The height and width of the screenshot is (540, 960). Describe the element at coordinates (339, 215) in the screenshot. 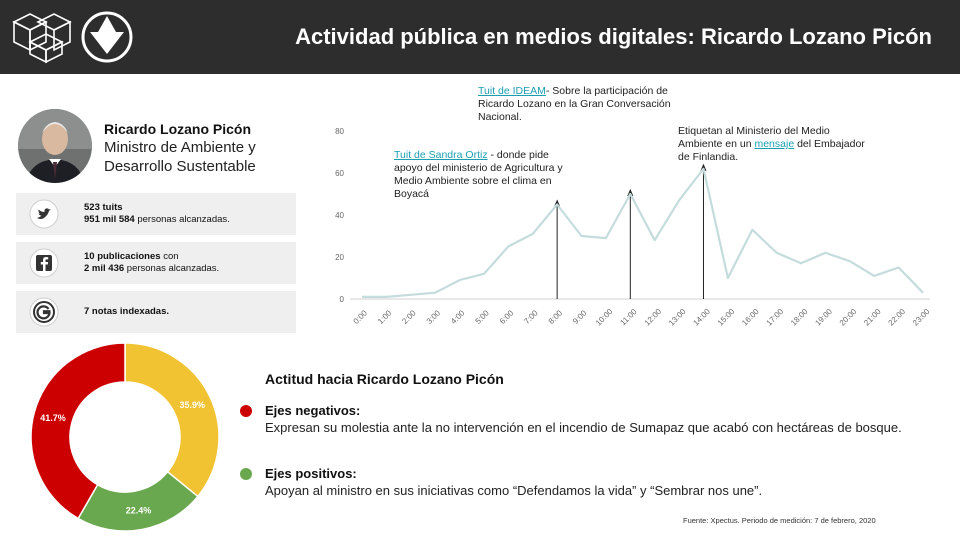

I see `y-tick-label: 40` at that location.